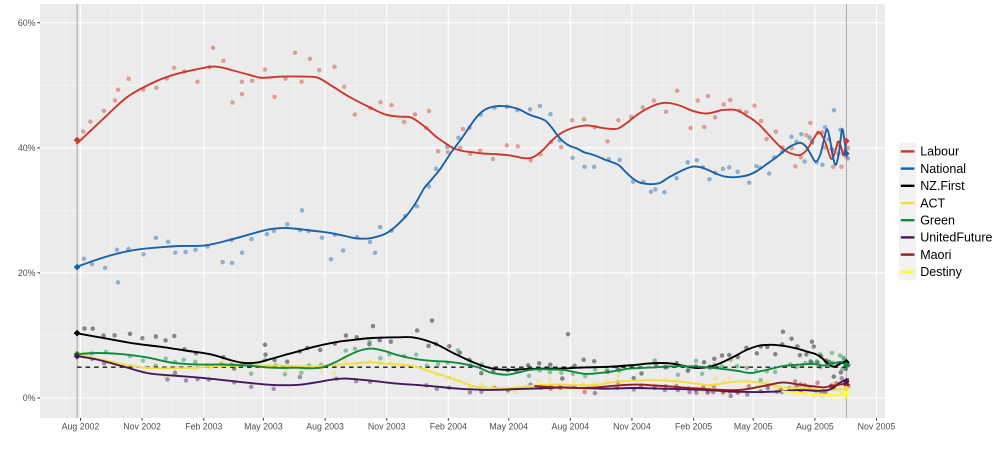 This screenshot has height=450, width=1000. Describe the element at coordinates (877, 427) in the screenshot. I see `svg-text: Nov 2005` at that location.